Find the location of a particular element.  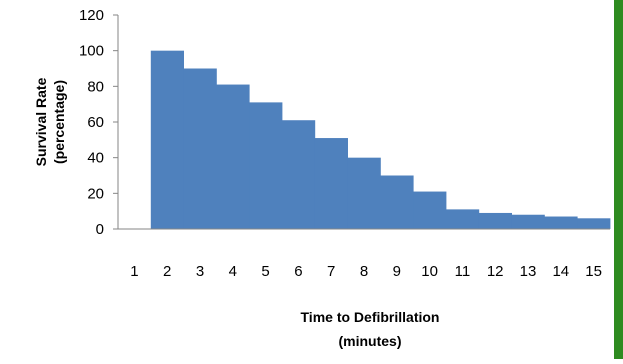

x-tick-label: 8 is located at coordinates (364, 271).